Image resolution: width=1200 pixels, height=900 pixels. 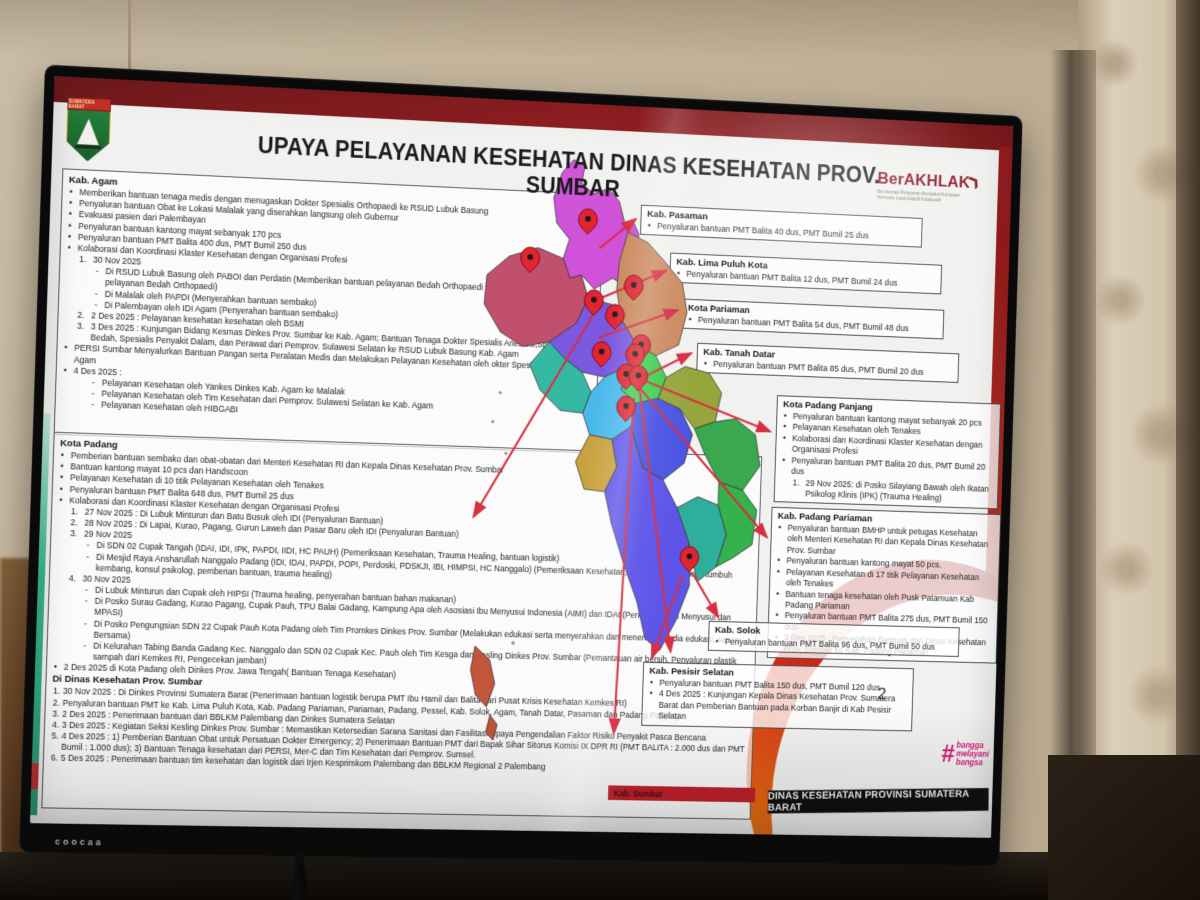 What do you see at coordinates (129, 40) in the screenshot?
I see `wall-seam` at bounding box center [129, 40].